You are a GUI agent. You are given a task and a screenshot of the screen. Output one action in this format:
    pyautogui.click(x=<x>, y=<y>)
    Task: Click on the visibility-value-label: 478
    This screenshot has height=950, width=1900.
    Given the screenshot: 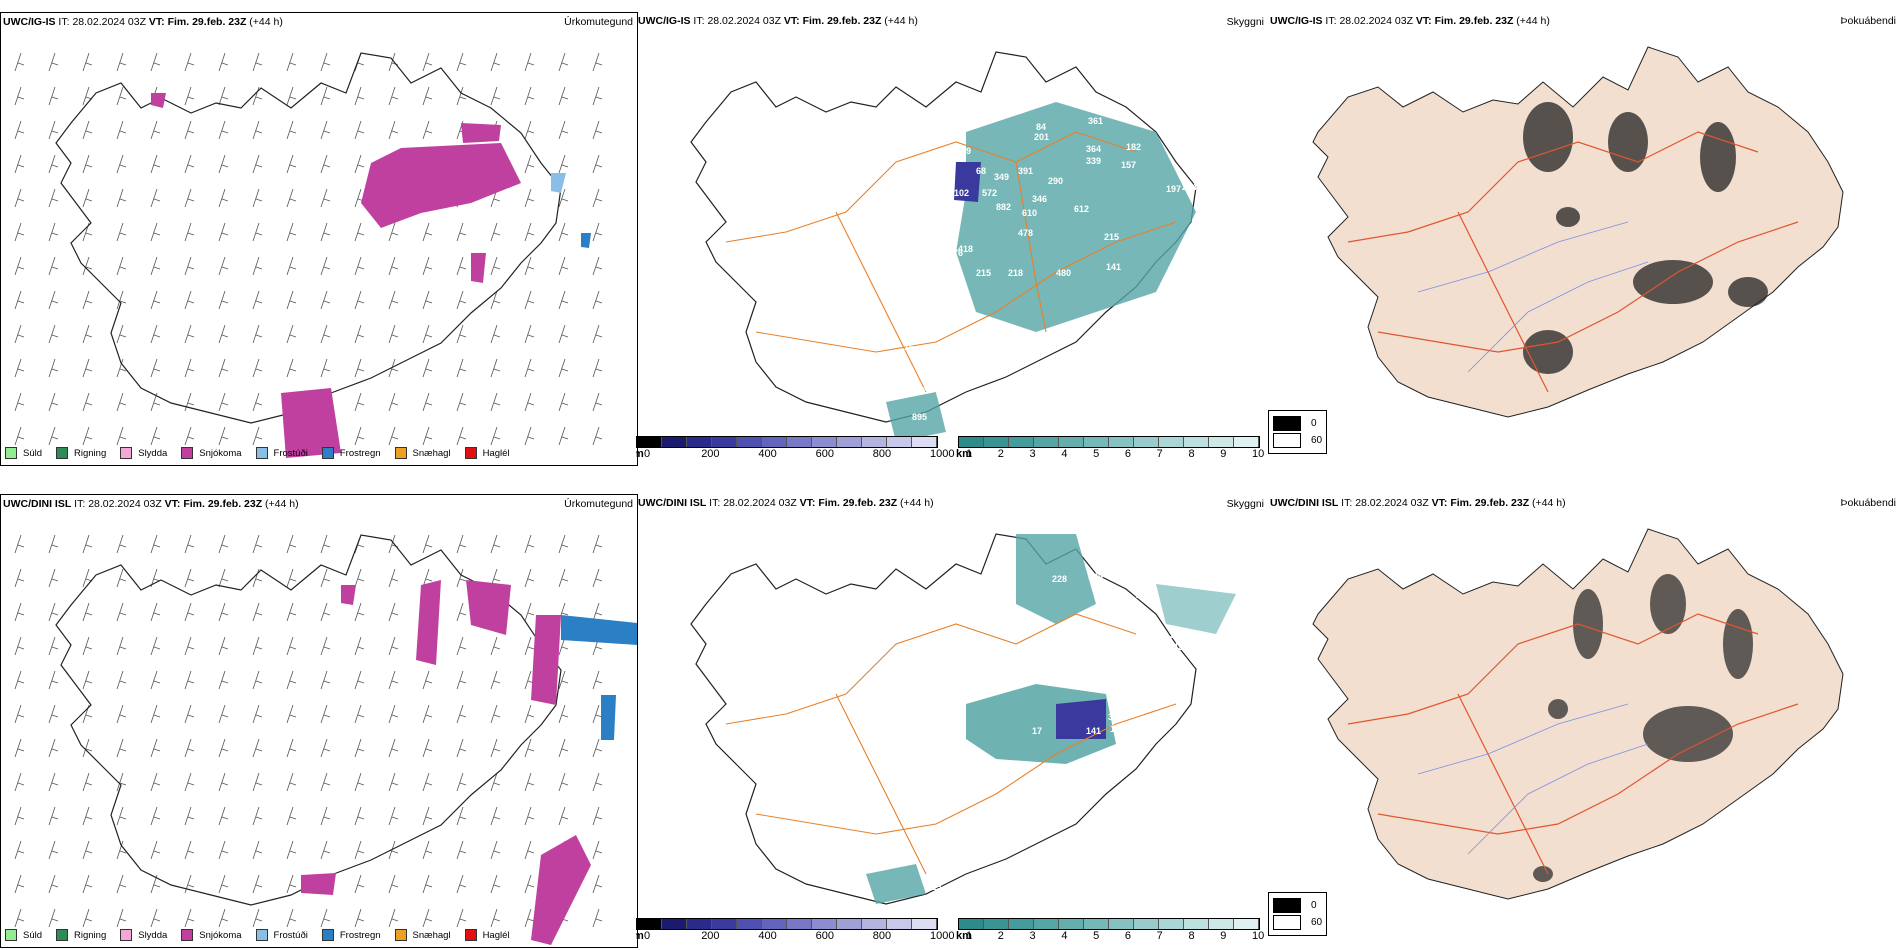 What is the action you would take?
    pyautogui.click(x=1025, y=233)
    